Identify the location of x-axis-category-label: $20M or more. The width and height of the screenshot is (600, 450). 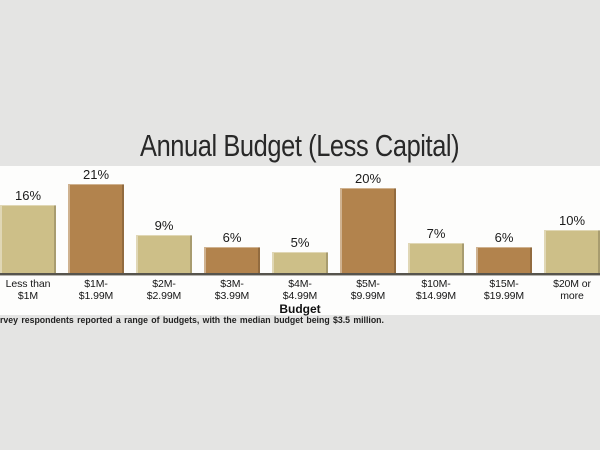
(572, 290).